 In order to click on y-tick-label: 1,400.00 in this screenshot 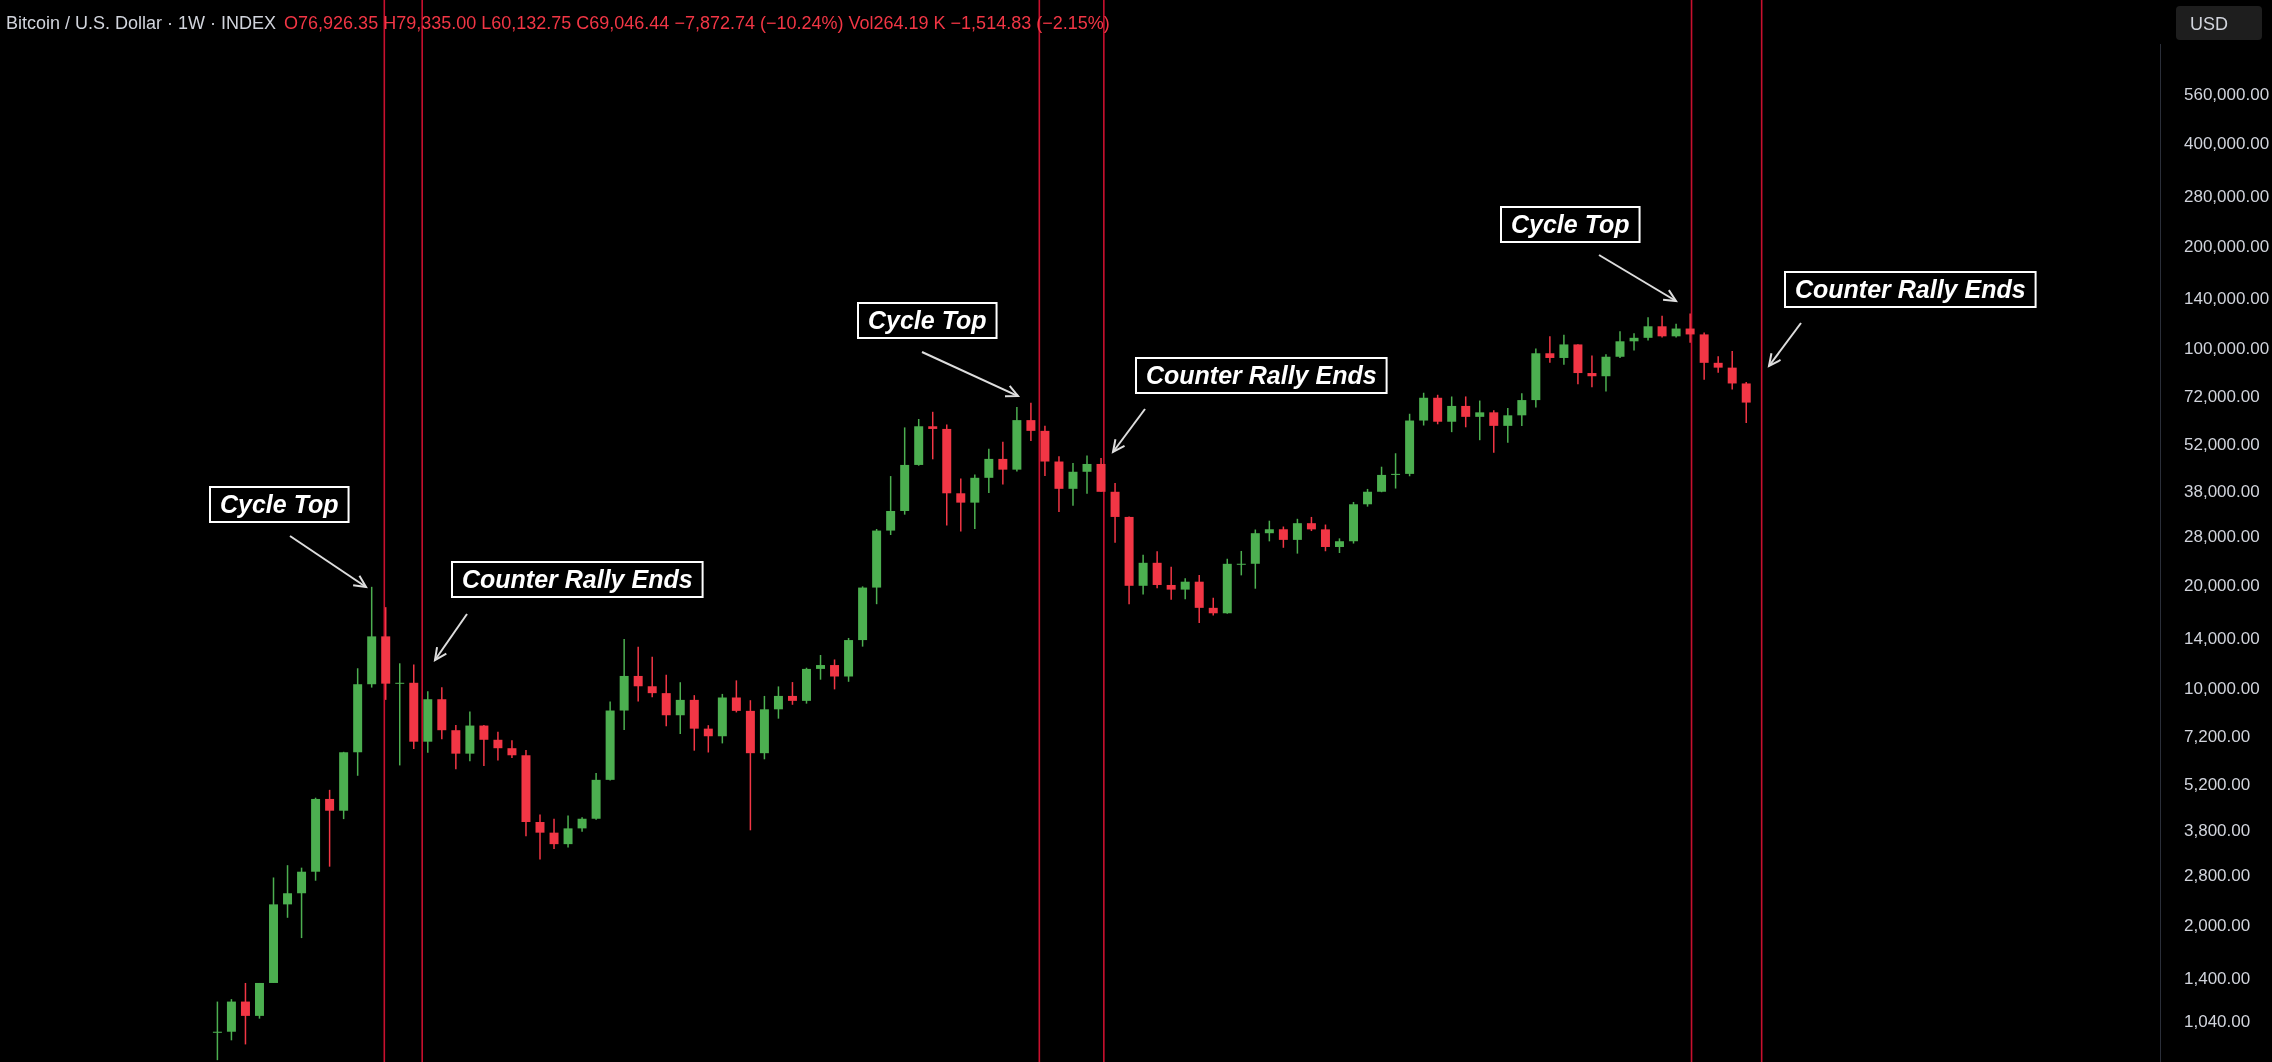, I will do `click(2217, 978)`.